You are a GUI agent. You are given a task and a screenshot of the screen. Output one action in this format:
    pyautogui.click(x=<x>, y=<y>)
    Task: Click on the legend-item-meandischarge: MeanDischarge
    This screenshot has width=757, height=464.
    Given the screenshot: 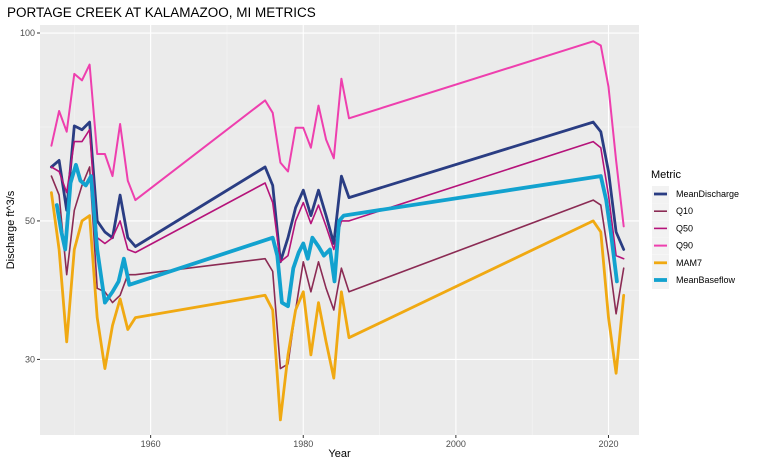 What is the action you would take?
    pyautogui.click(x=695, y=194)
    